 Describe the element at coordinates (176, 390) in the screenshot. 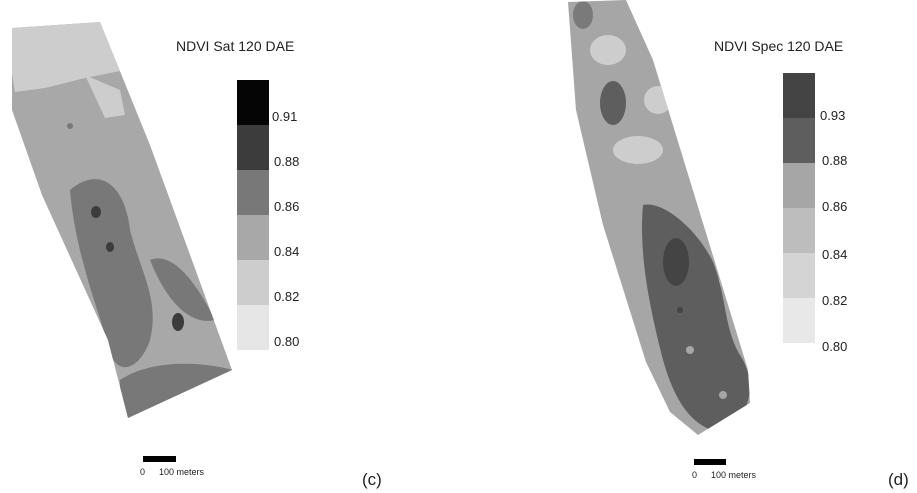

I see `zone-mid-tip-c` at that location.